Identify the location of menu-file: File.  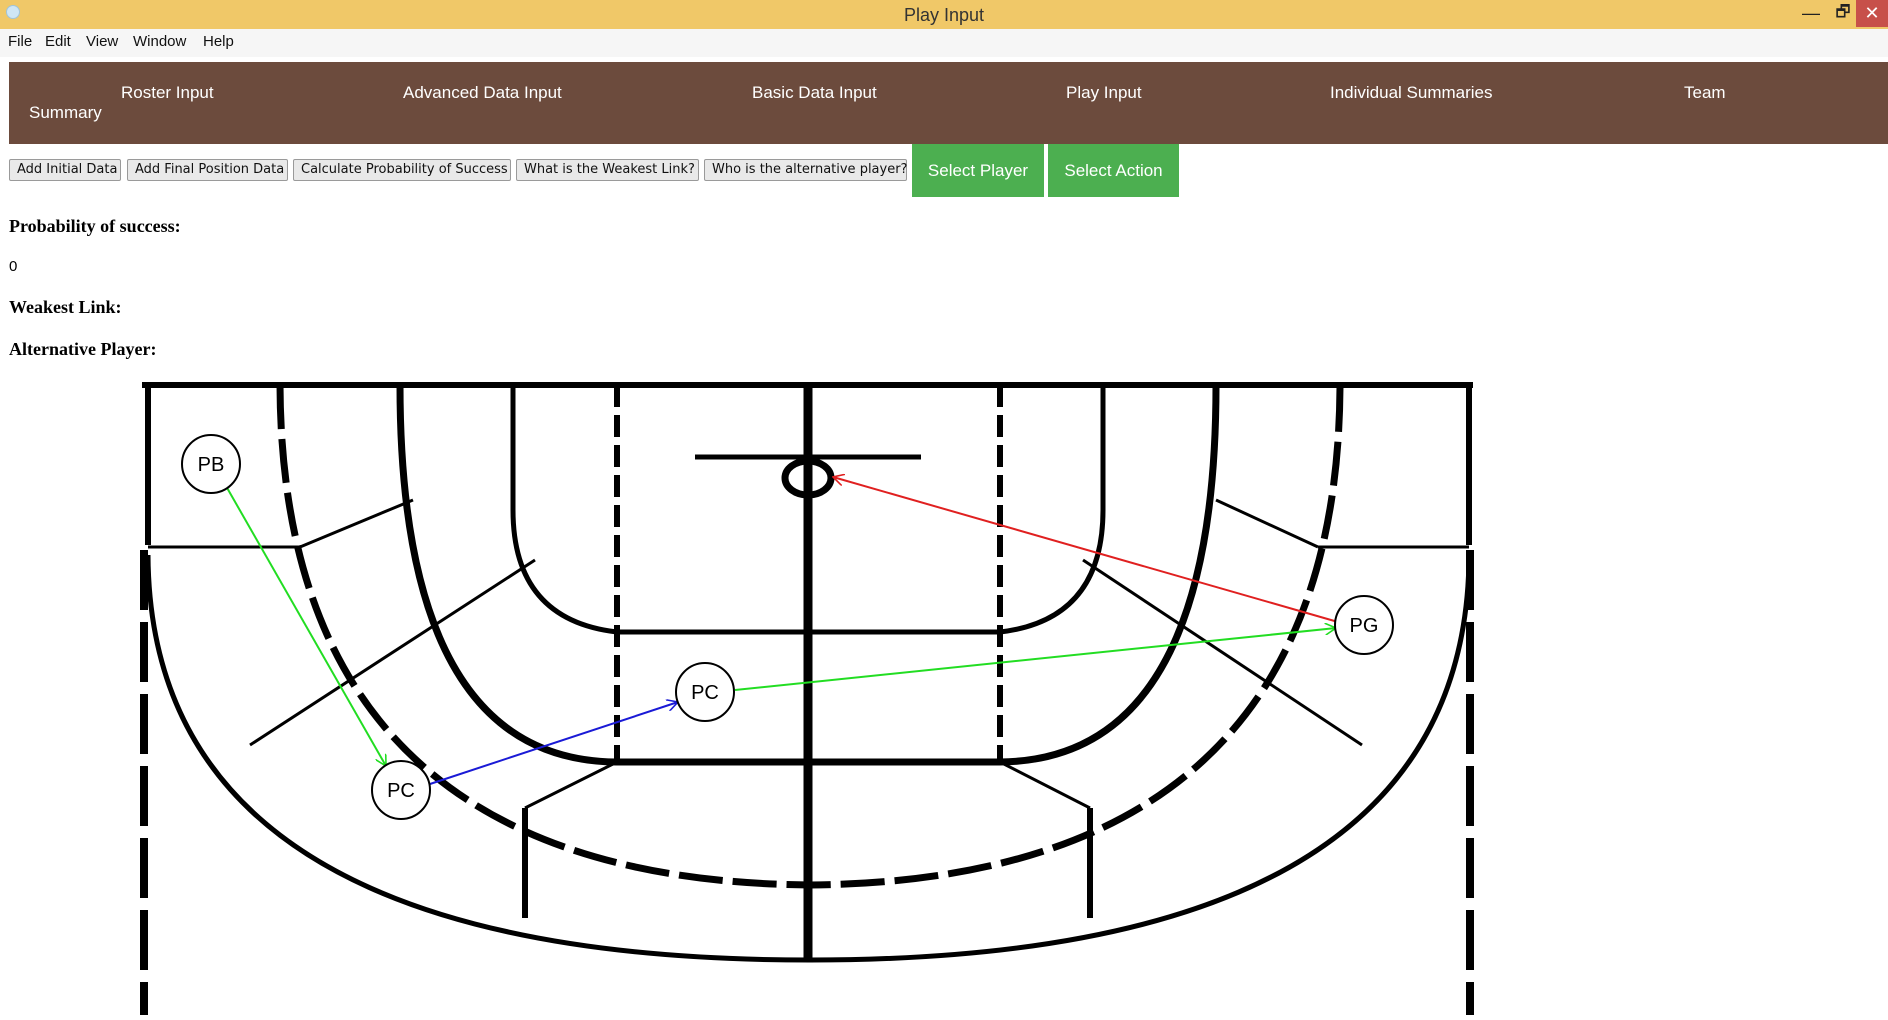
(20, 41).